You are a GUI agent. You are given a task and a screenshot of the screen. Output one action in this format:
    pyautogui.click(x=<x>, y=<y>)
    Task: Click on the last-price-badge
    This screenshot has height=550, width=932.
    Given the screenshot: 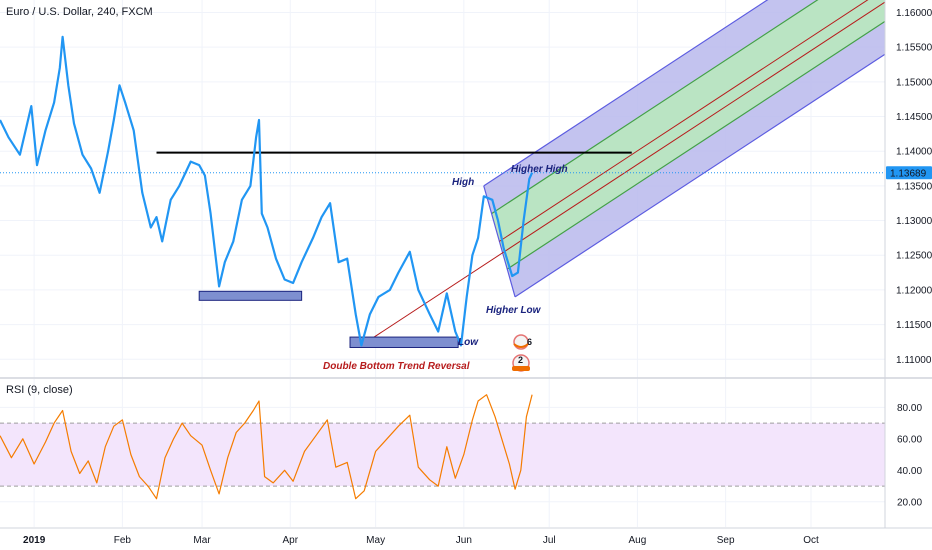 What is the action you would take?
    pyautogui.click(x=909, y=173)
    